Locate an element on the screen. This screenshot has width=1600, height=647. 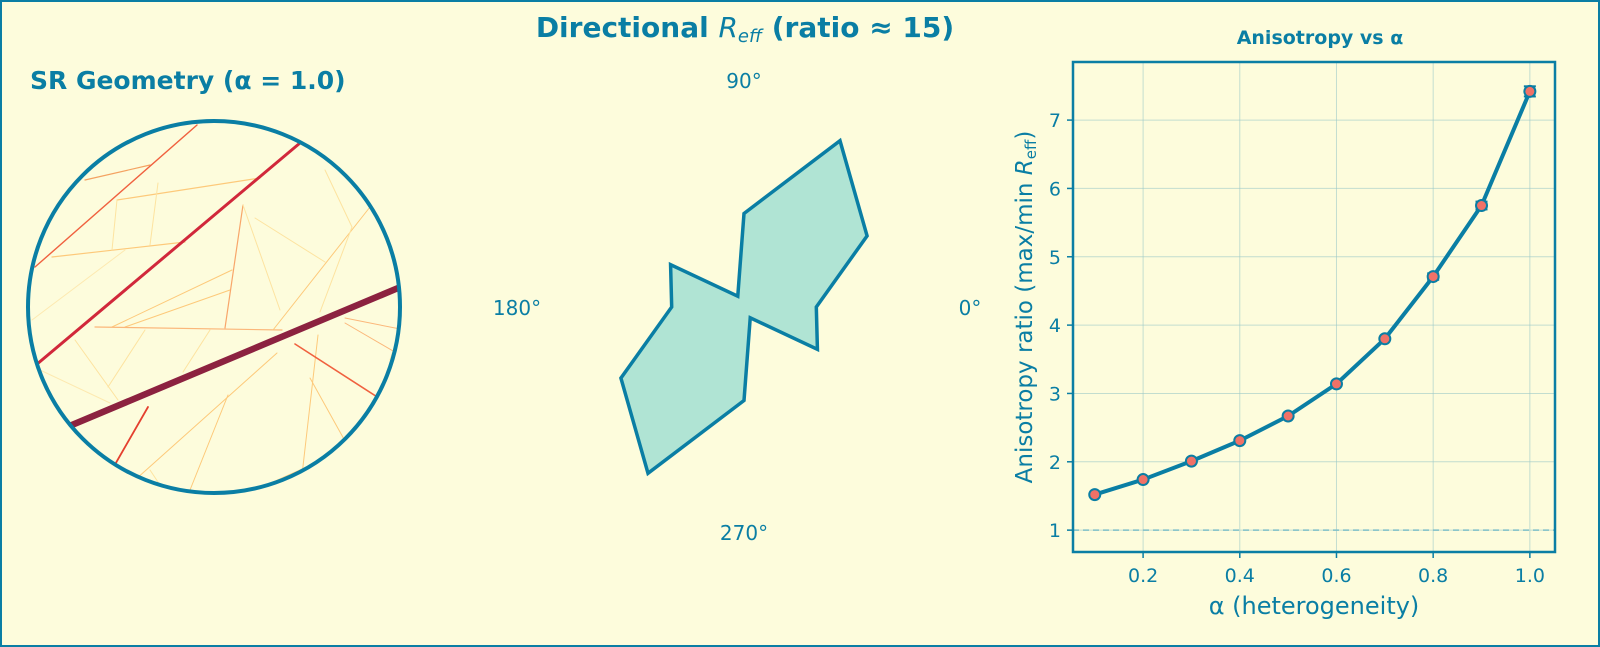
figure-title: Directional Reff (ratio ≈ 15) is located at coordinates (745, 29).